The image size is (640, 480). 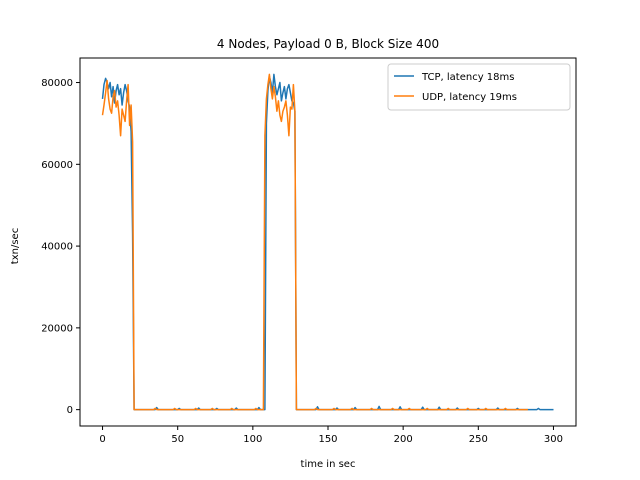 I want to click on y-axis: 0 20000 40000 60000 80000, so click(x=60, y=247).